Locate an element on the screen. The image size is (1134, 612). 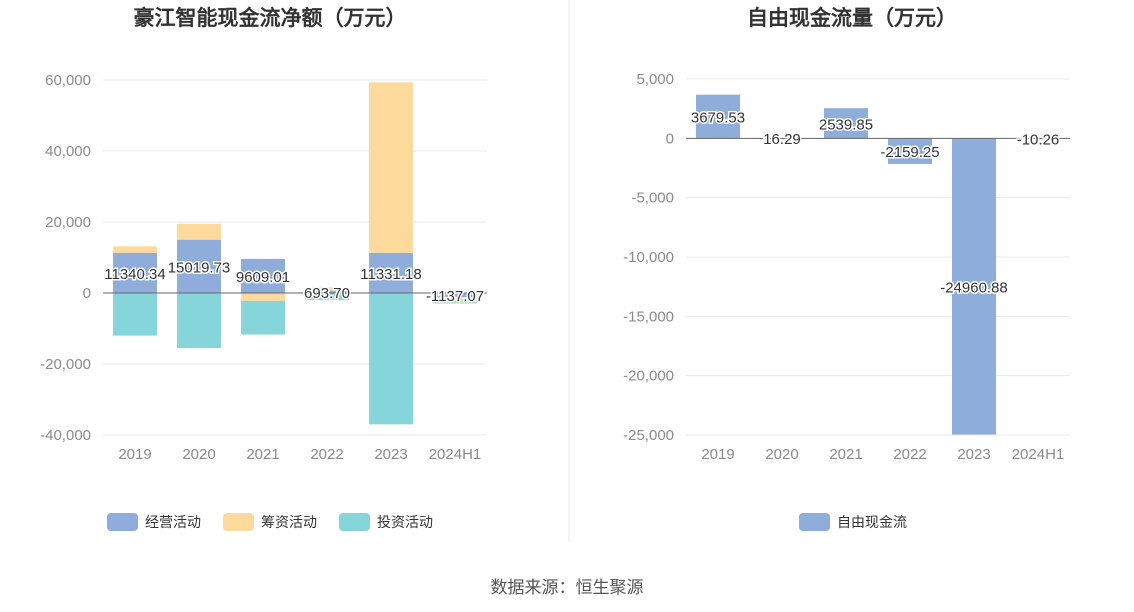
left-bar-3-2022 is located at coordinates (327, 297).